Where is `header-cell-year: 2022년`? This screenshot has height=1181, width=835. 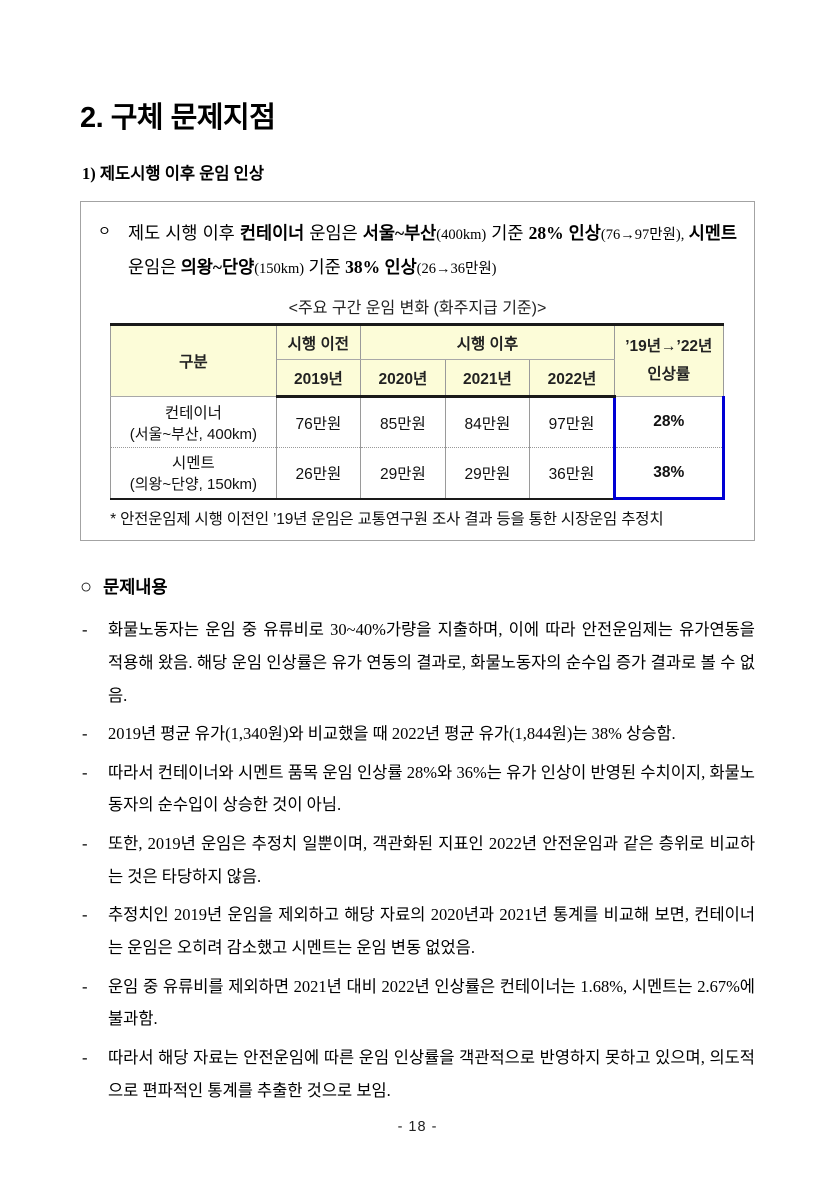 header-cell-year: 2022년 is located at coordinates (572, 379).